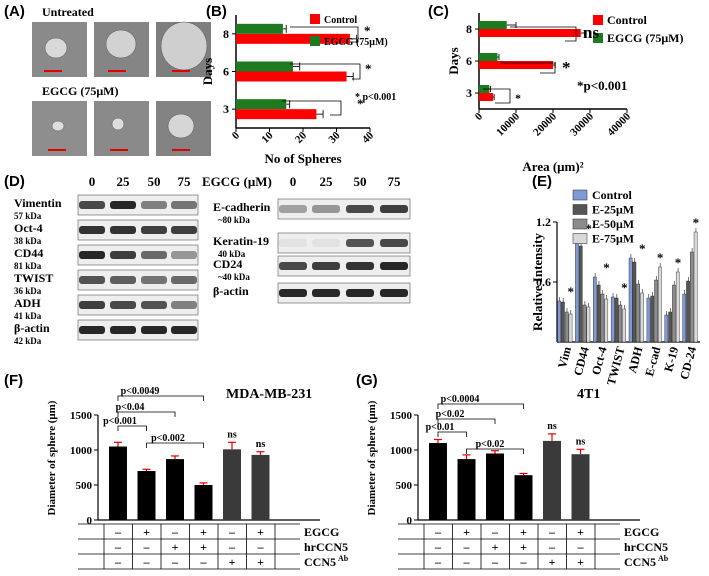 Image resolution: width=709 pixels, height=576 pixels. I want to click on protein-name: Vimentin, so click(38, 203).